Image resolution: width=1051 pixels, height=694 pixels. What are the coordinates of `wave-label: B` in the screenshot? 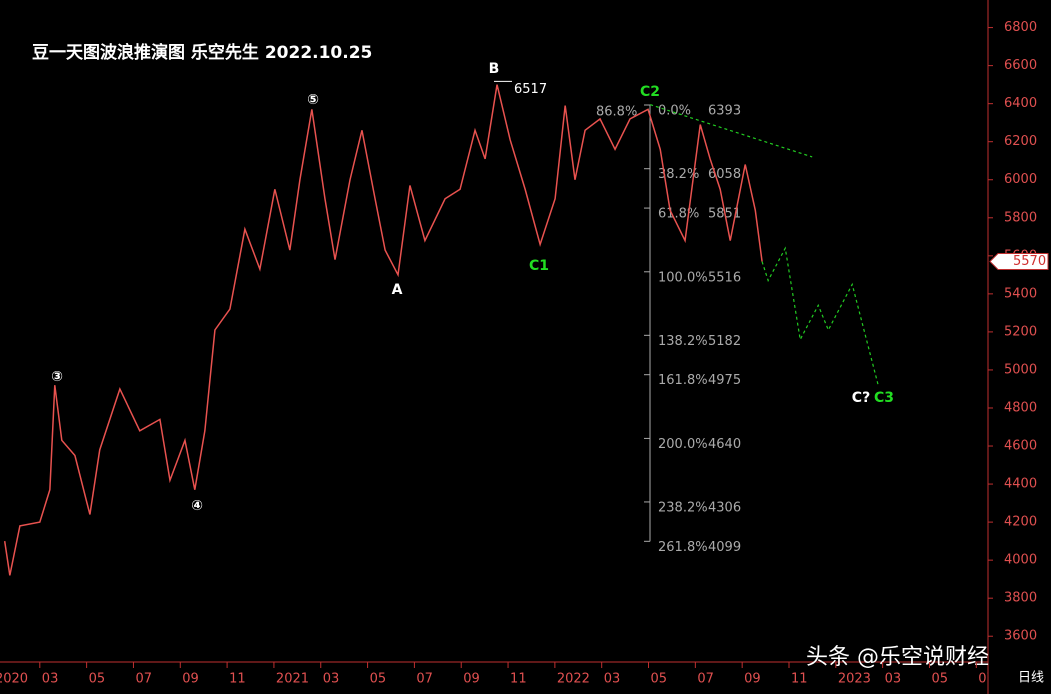 It's located at (494, 69).